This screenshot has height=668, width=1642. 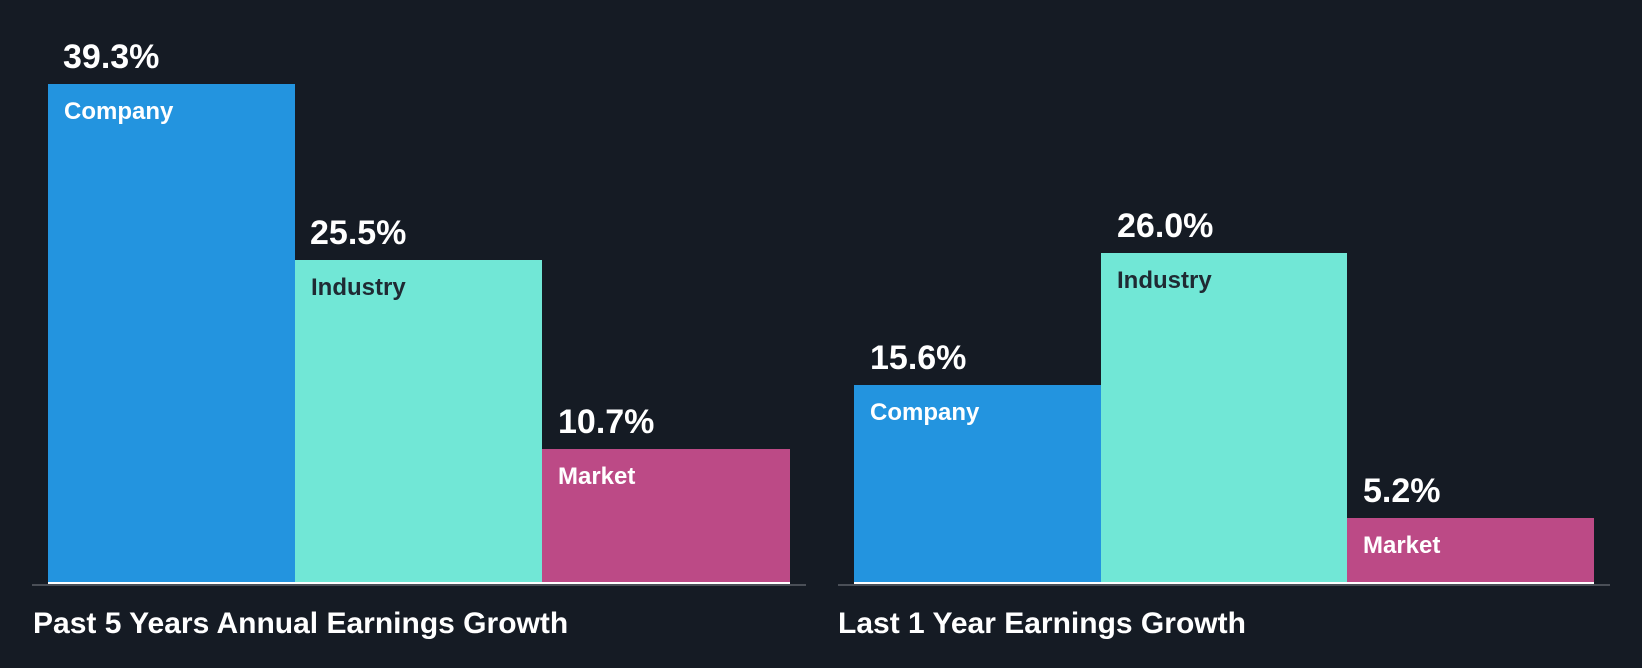 I want to click on value-label-industry: 25.5%, so click(x=358, y=233).